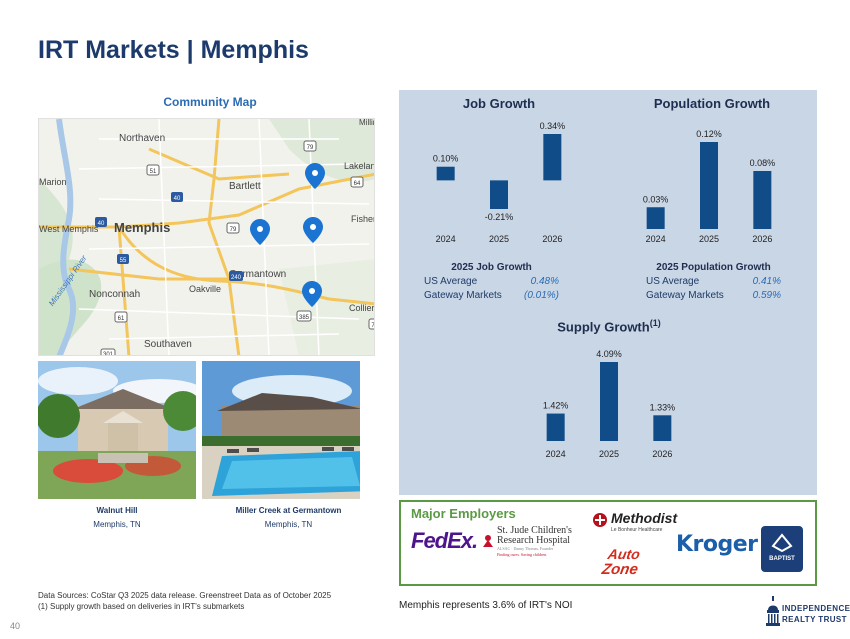 The width and height of the screenshot is (850, 639). I want to click on svg-text: 7, so click(373, 326).